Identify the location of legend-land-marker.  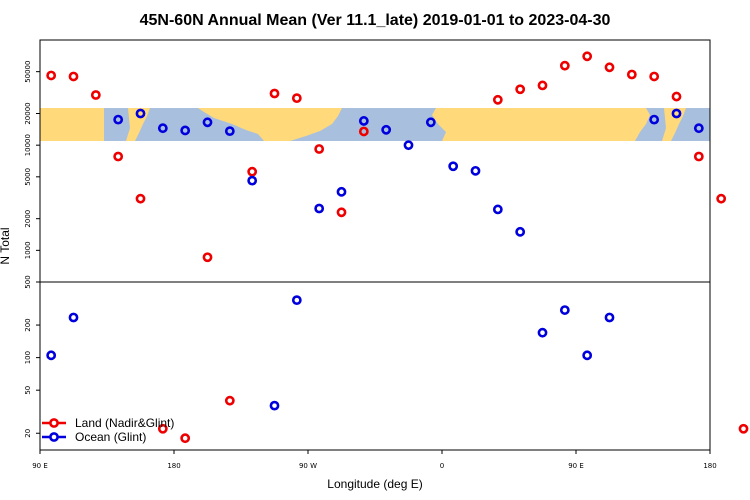
(54, 423).